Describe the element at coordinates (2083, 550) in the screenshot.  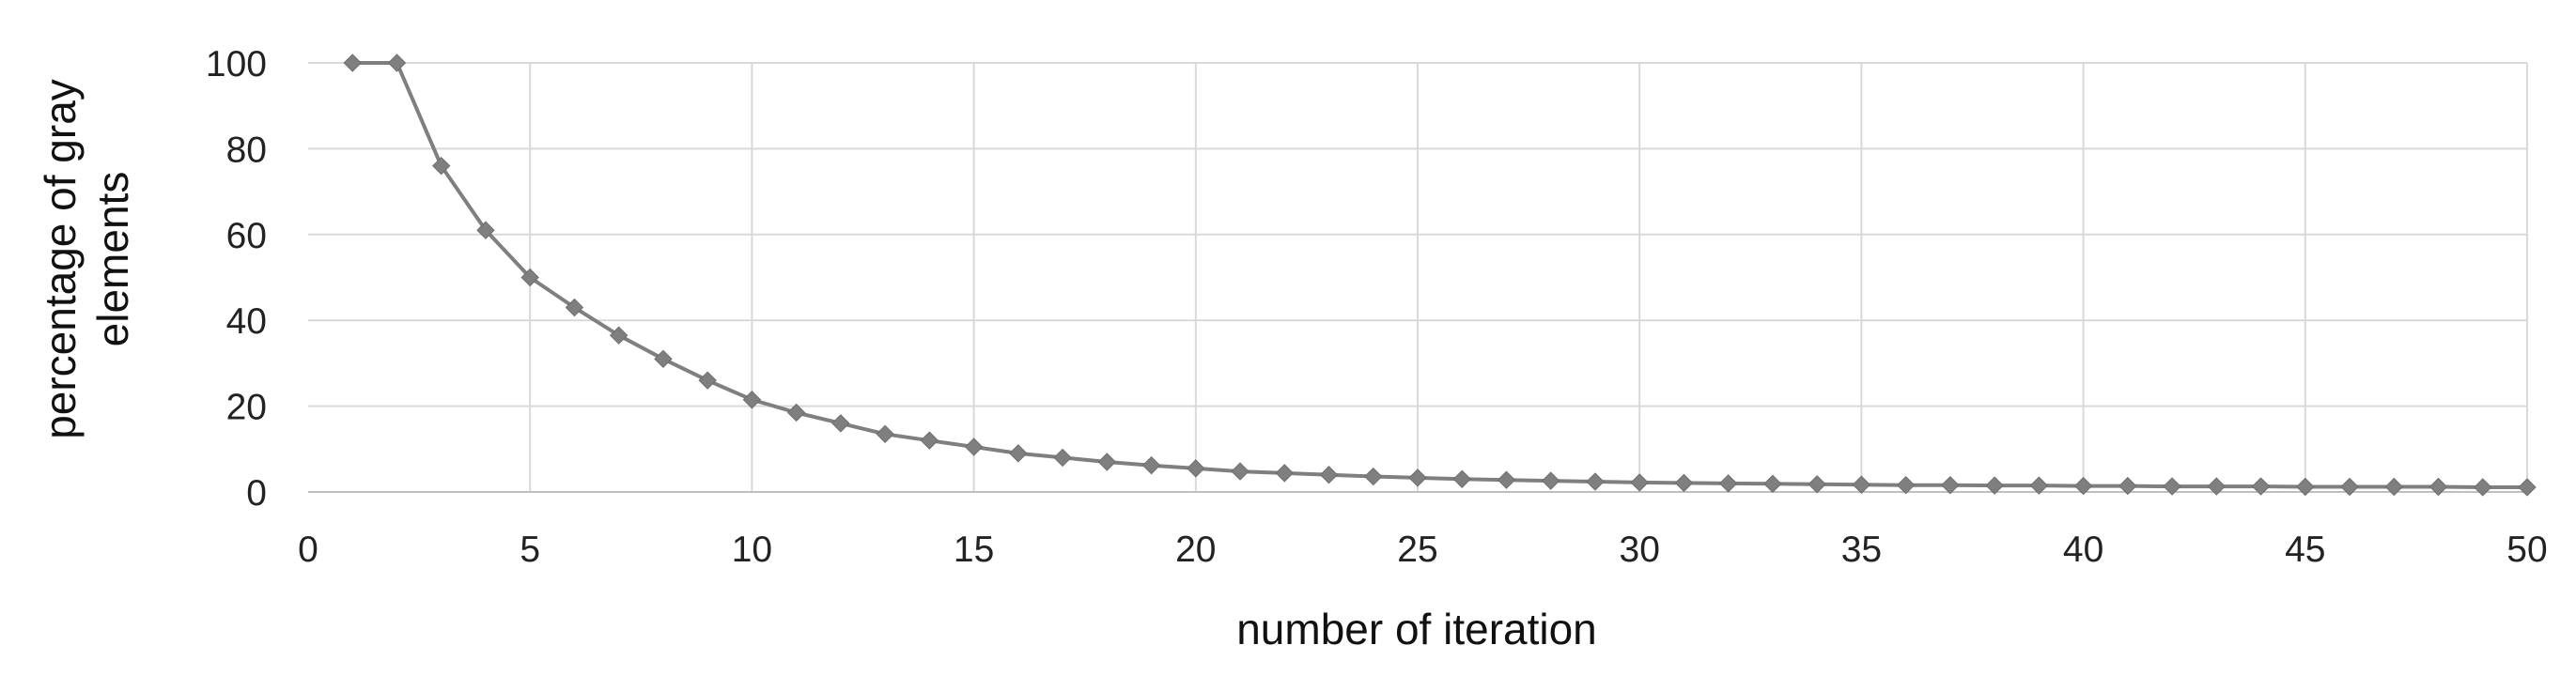
I see `x-tick-label: 40` at that location.